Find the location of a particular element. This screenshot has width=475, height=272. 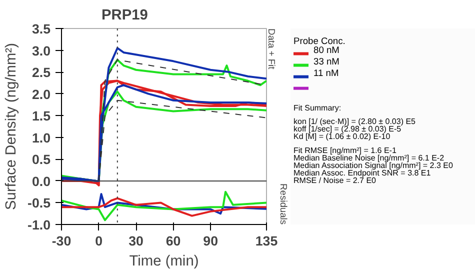

x-tick-label: -30 is located at coordinates (62, 241).